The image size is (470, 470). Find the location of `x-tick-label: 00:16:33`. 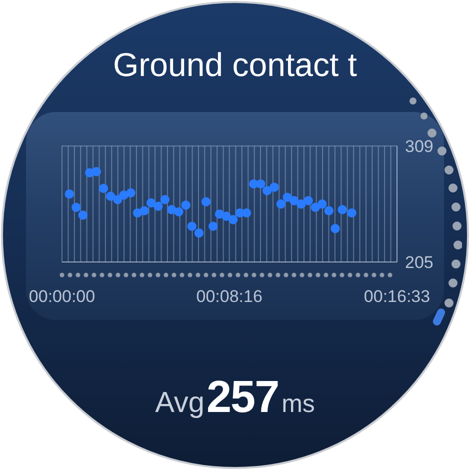

x-tick-label: 00:16:33 is located at coordinates (397, 296).